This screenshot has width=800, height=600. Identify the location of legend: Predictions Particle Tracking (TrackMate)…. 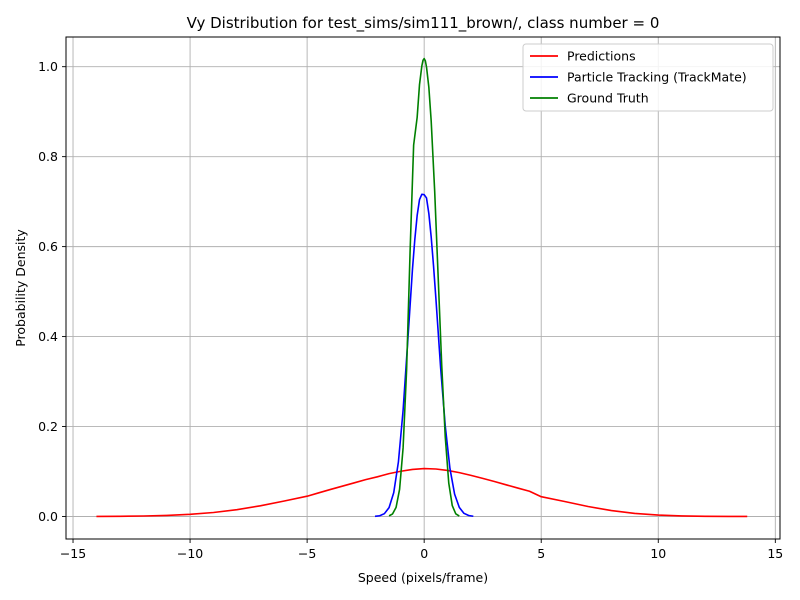
(648, 77).